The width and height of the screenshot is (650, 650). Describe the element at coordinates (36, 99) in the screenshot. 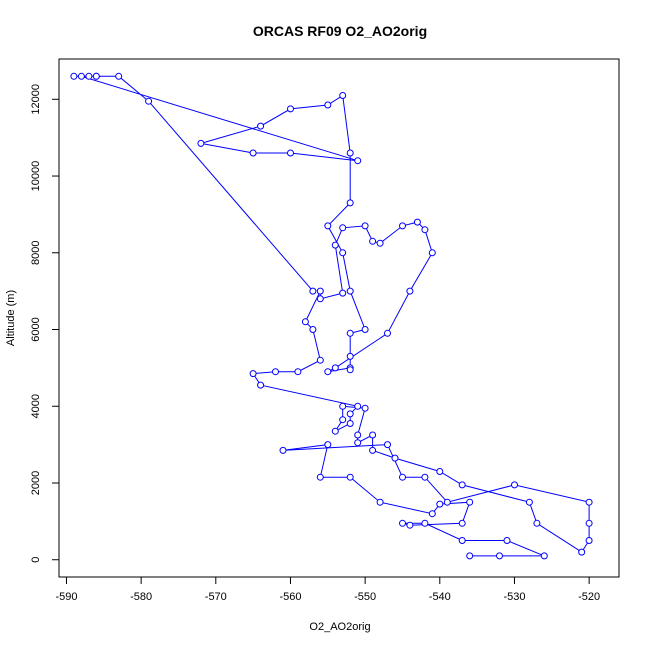

I see `y-tick-label: 12000` at that location.